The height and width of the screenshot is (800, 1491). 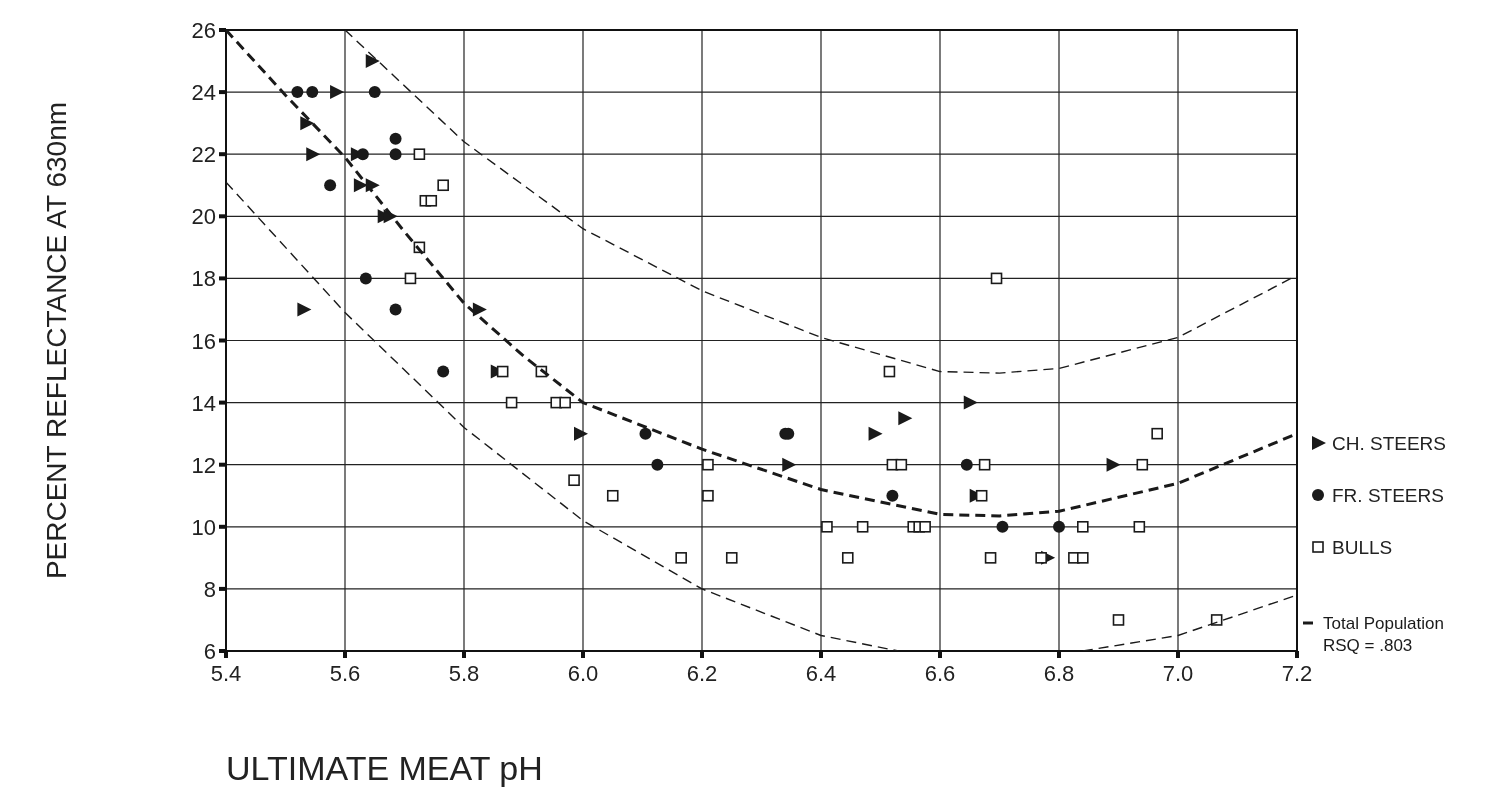 What do you see at coordinates (203, 217) in the screenshot?
I see `y-tick-label: 20` at bounding box center [203, 217].